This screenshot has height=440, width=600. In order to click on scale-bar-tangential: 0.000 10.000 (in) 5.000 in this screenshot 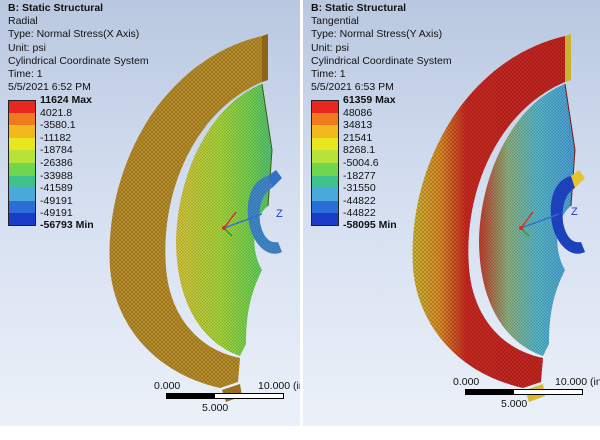, I will do `click(524, 396)`.